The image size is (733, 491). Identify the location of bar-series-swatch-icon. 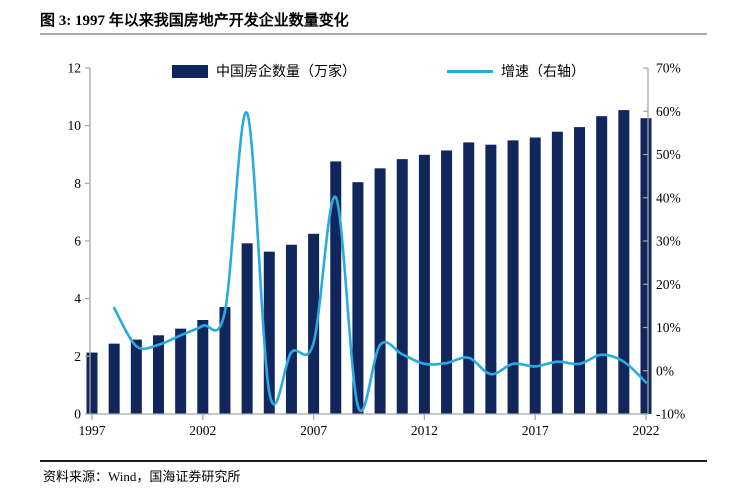
(190, 71).